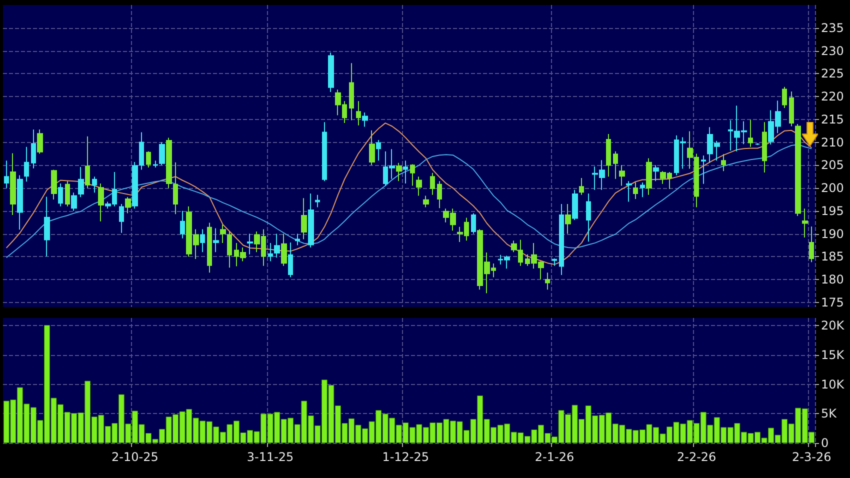 The height and width of the screenshot is (478, 850). I want to click on category-label: 2-3-26, so click(812, 457).